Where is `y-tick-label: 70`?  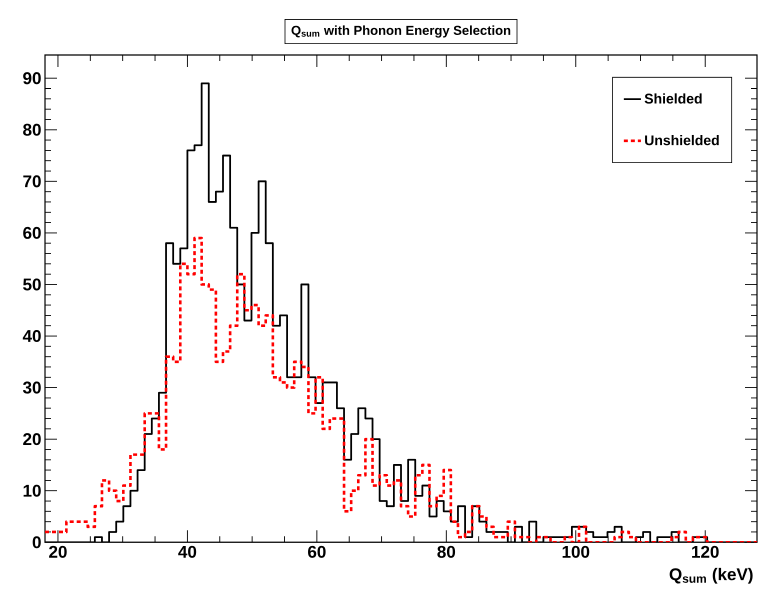 y-tick-label: 70 is located at coordinates (32, 181).